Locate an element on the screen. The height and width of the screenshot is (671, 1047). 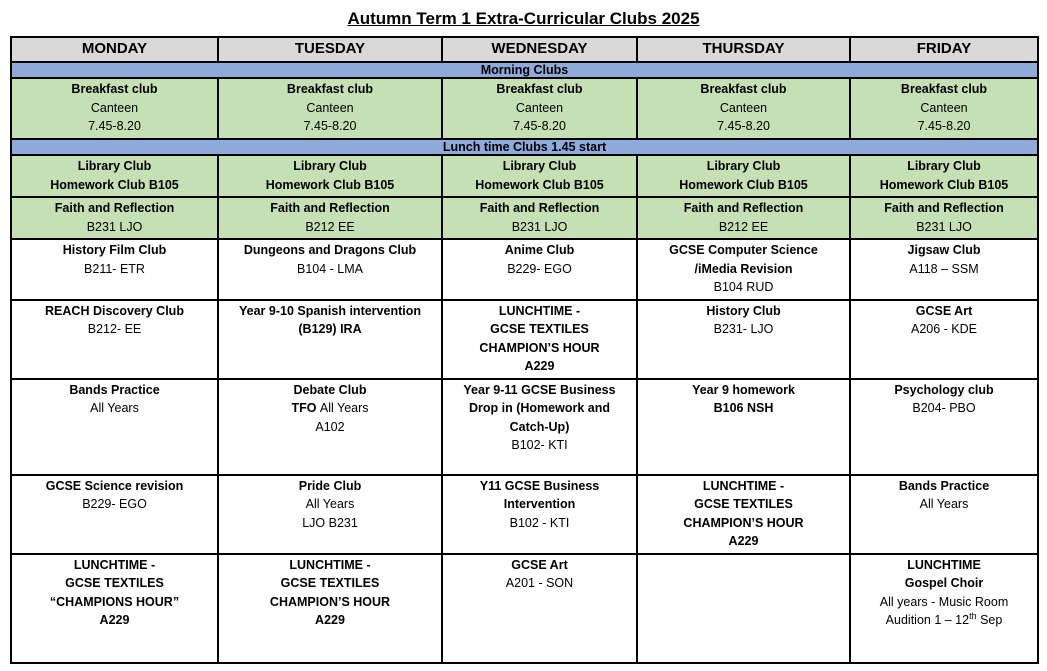
club-cell-line: Debate Club is located at coordinates (330, 389).